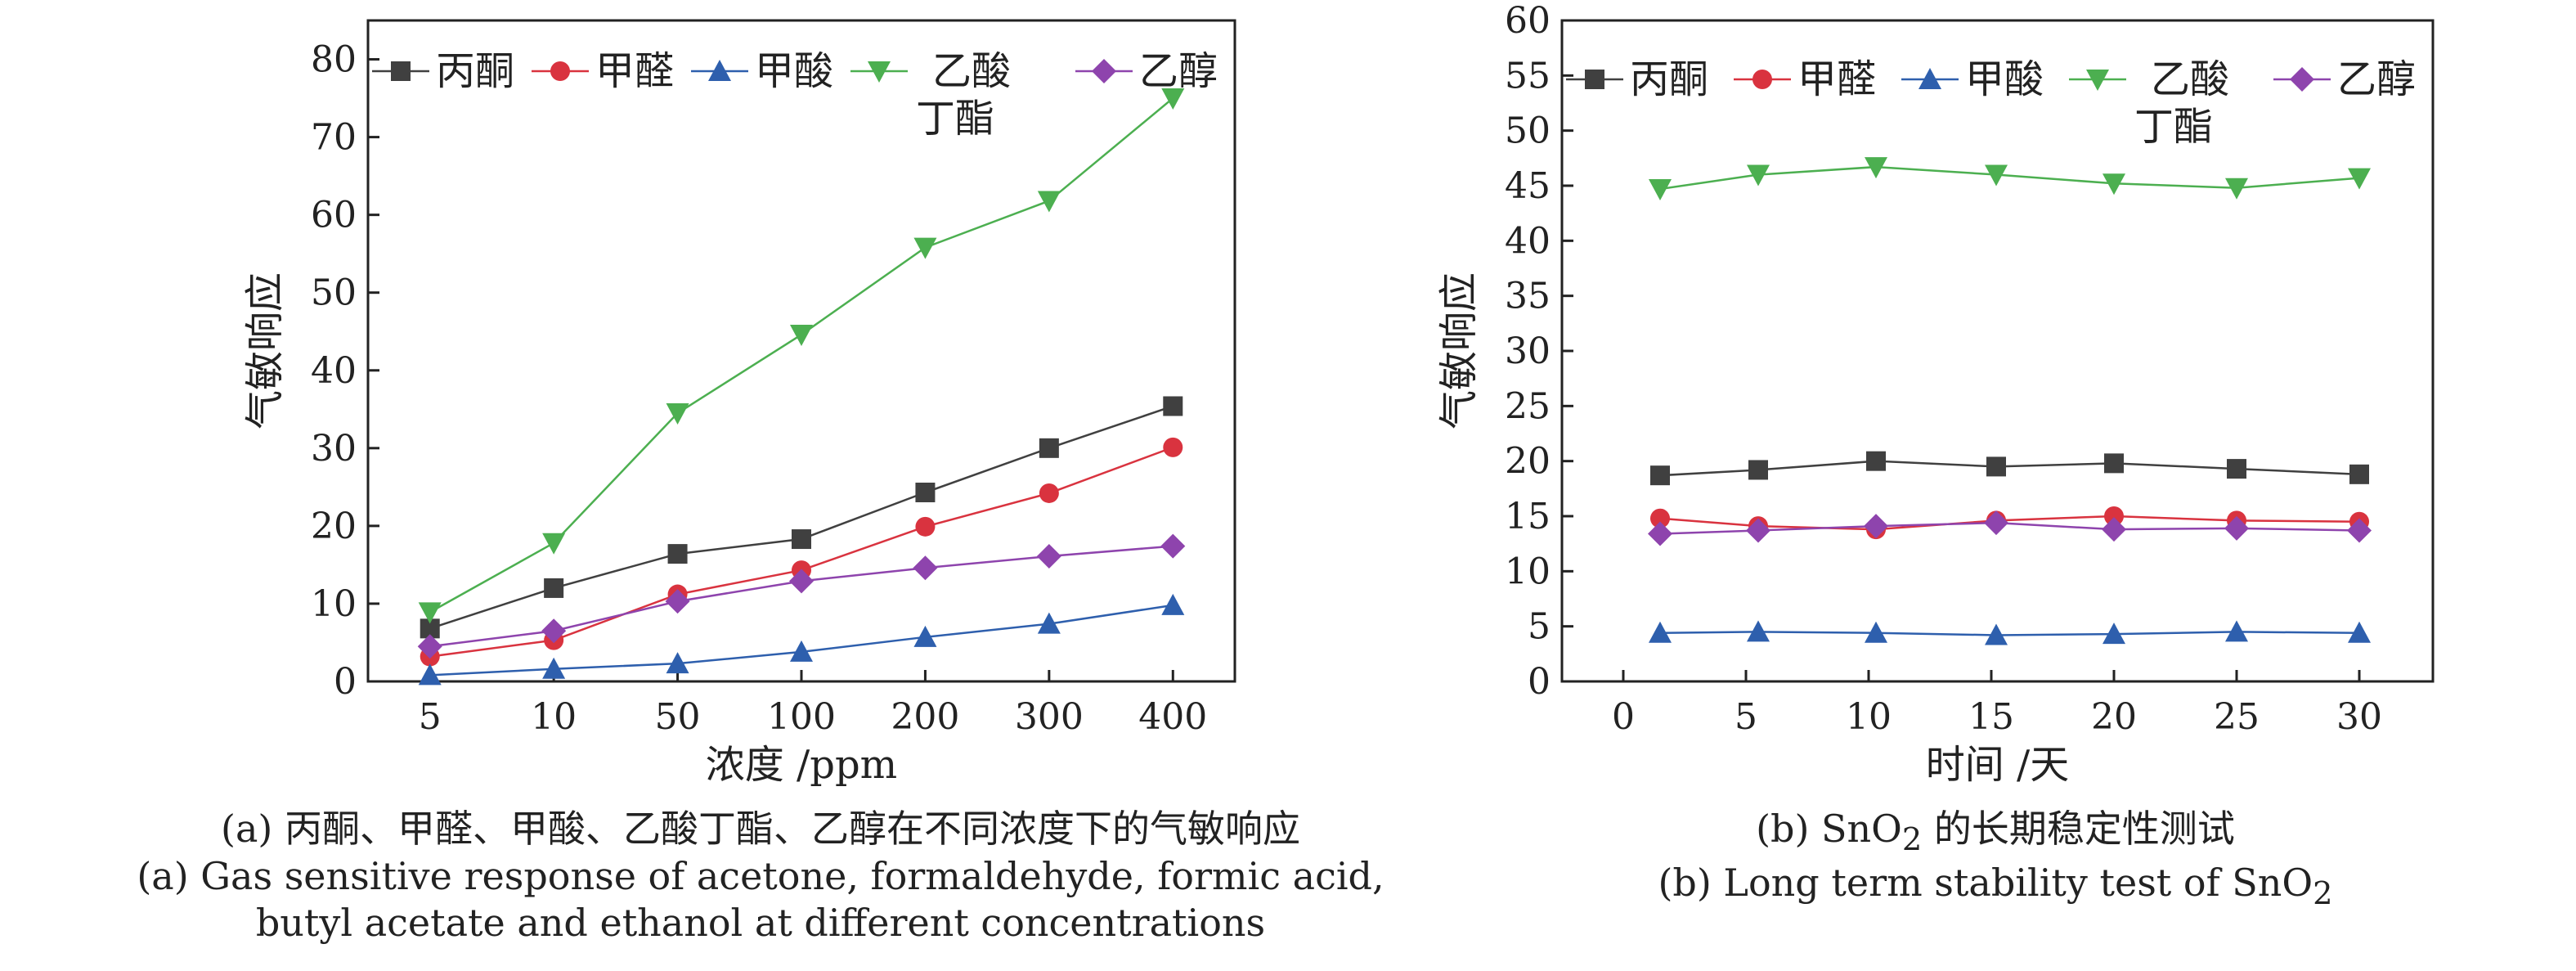 This screenshot has width=2576, height=971. I want to click on caption-b-chinese: (b) SnO2 的长期稳定性测试, so click(1995, 833).